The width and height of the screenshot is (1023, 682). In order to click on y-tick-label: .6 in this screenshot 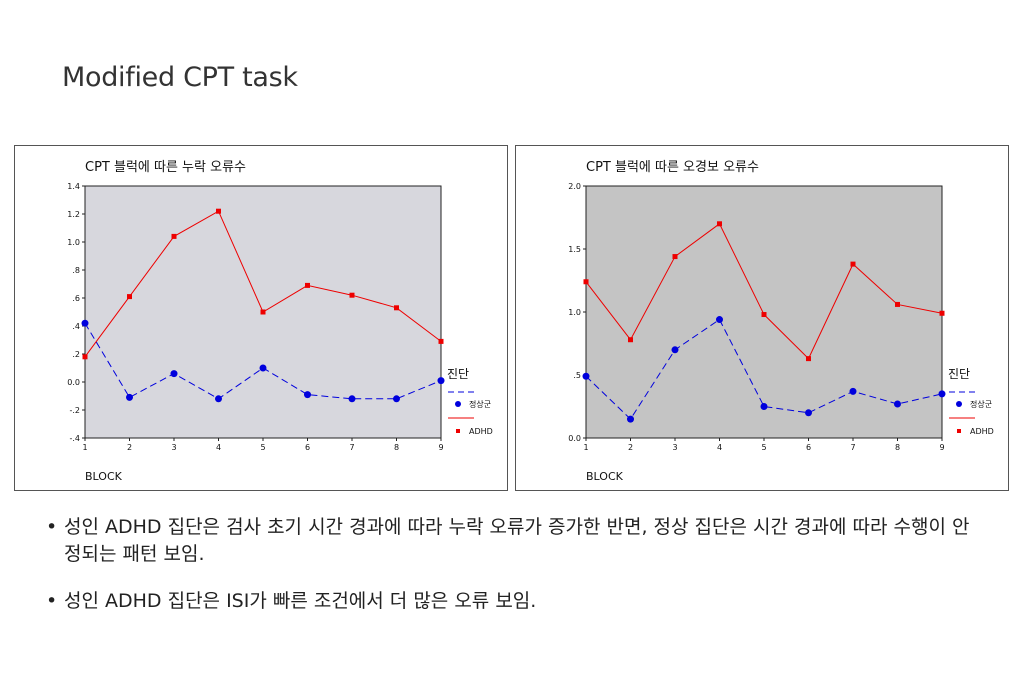, I will do `click(76, 298)`.